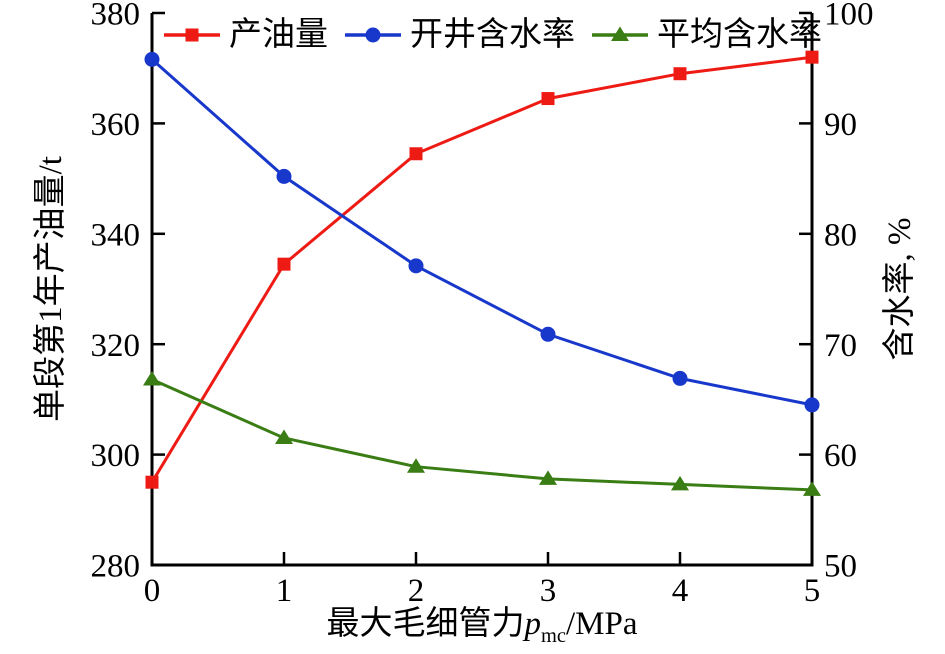 The image size is (945, 654). Describe the element at coordinates (601, 624) in the screenshot. I see `x-axis-title-unit: /MPa` at that location.